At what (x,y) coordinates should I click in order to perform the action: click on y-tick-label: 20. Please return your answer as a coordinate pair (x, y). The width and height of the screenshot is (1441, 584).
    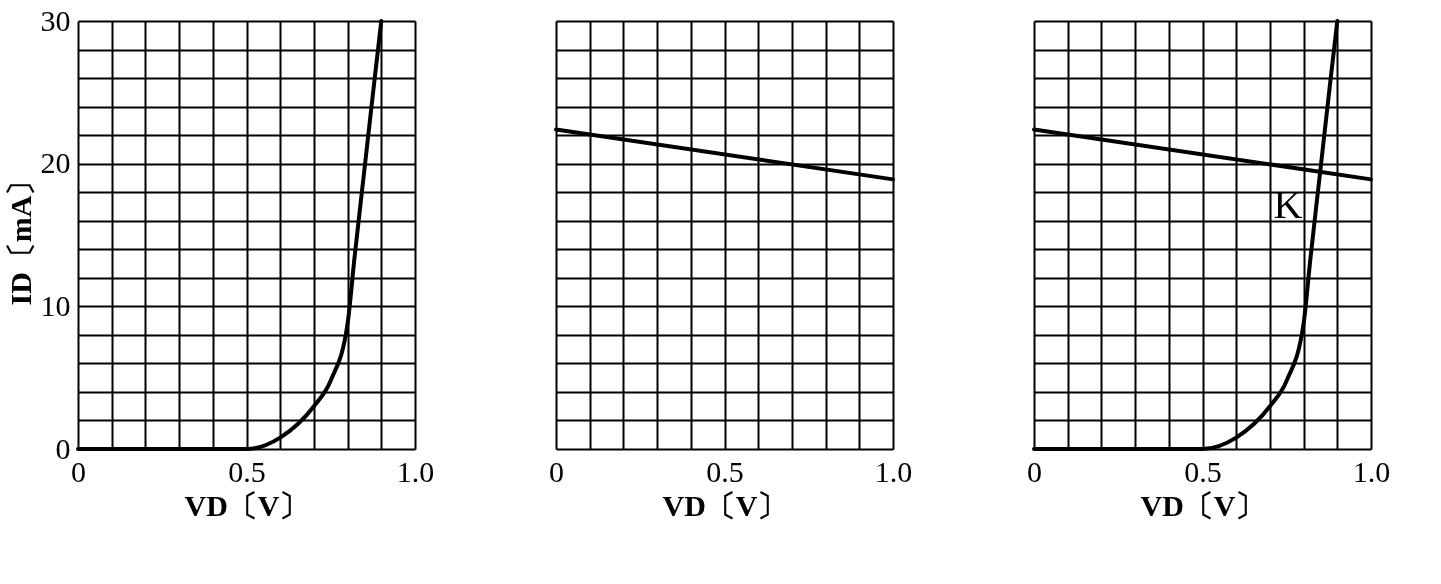
    Looking at the image, I should click on (55, 163).